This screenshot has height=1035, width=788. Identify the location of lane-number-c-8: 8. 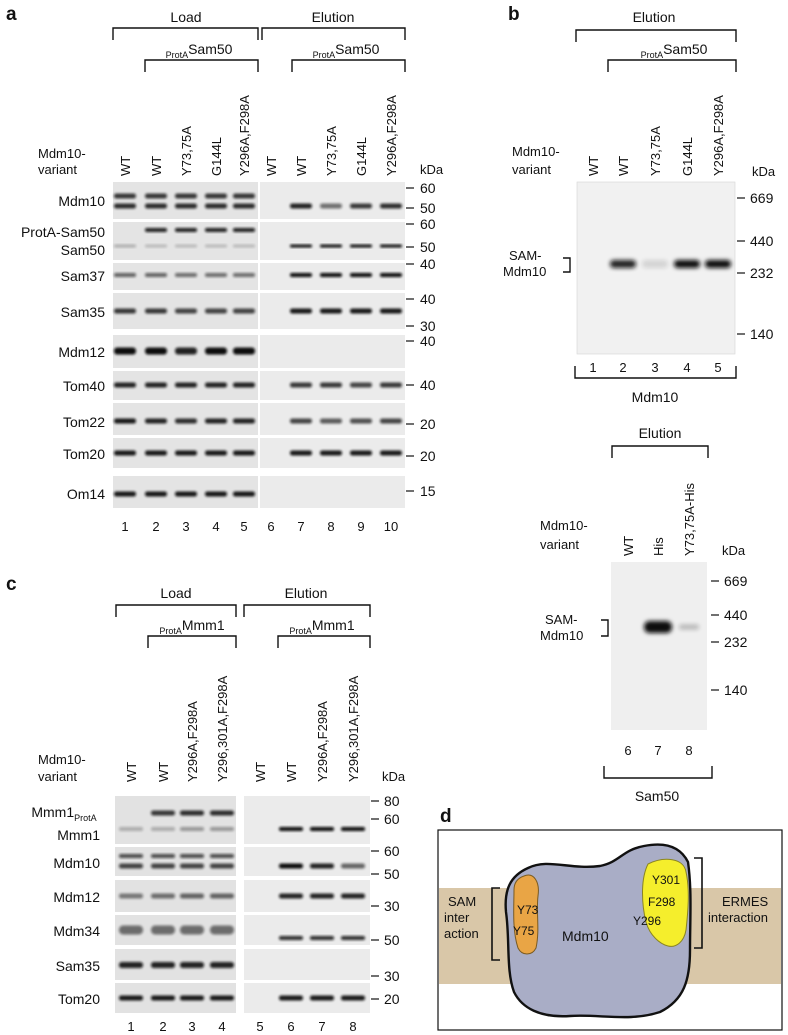
(352, 1026).